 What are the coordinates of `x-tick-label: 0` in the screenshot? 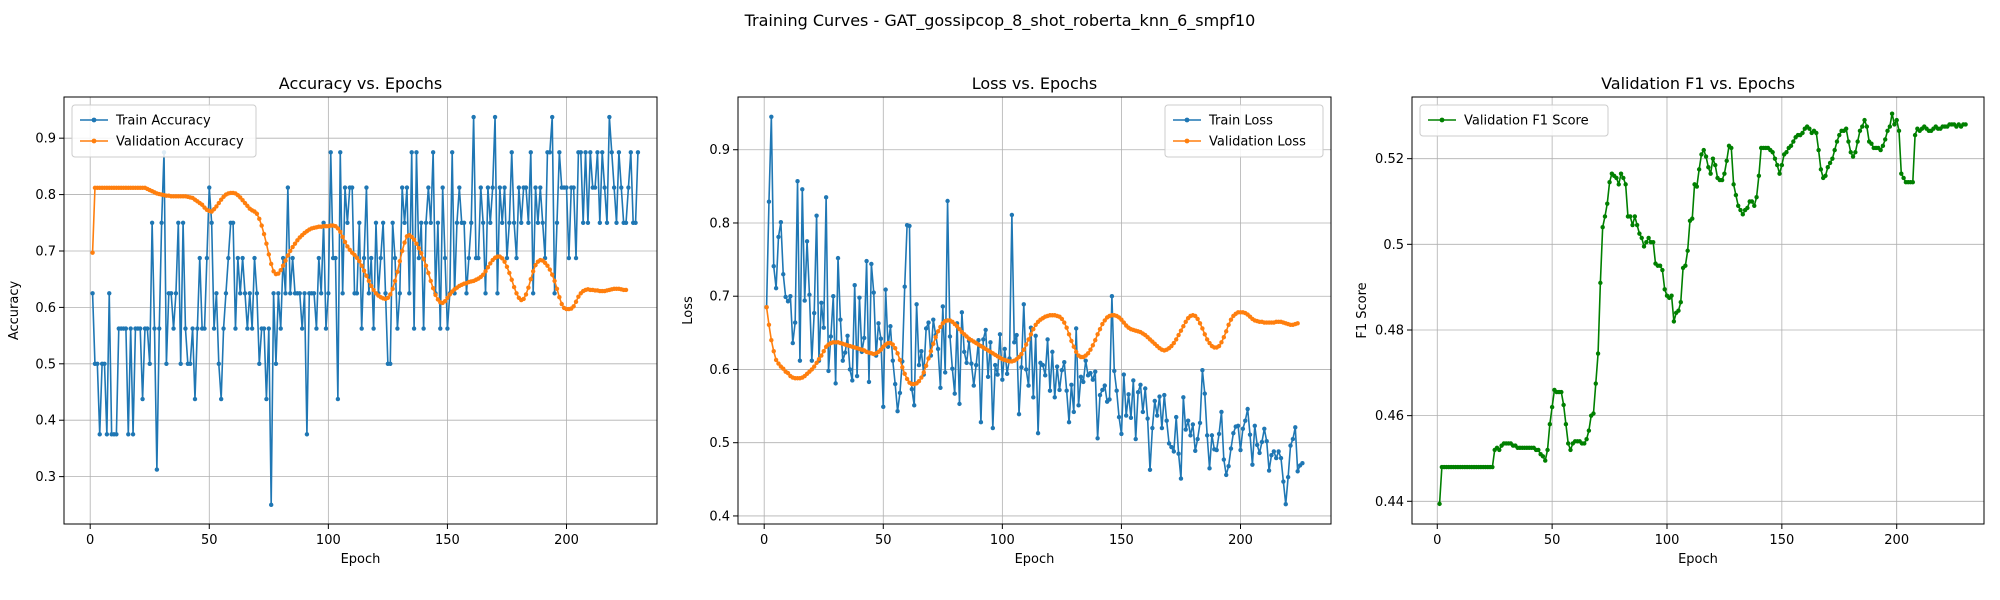 It's located at (90, 540).